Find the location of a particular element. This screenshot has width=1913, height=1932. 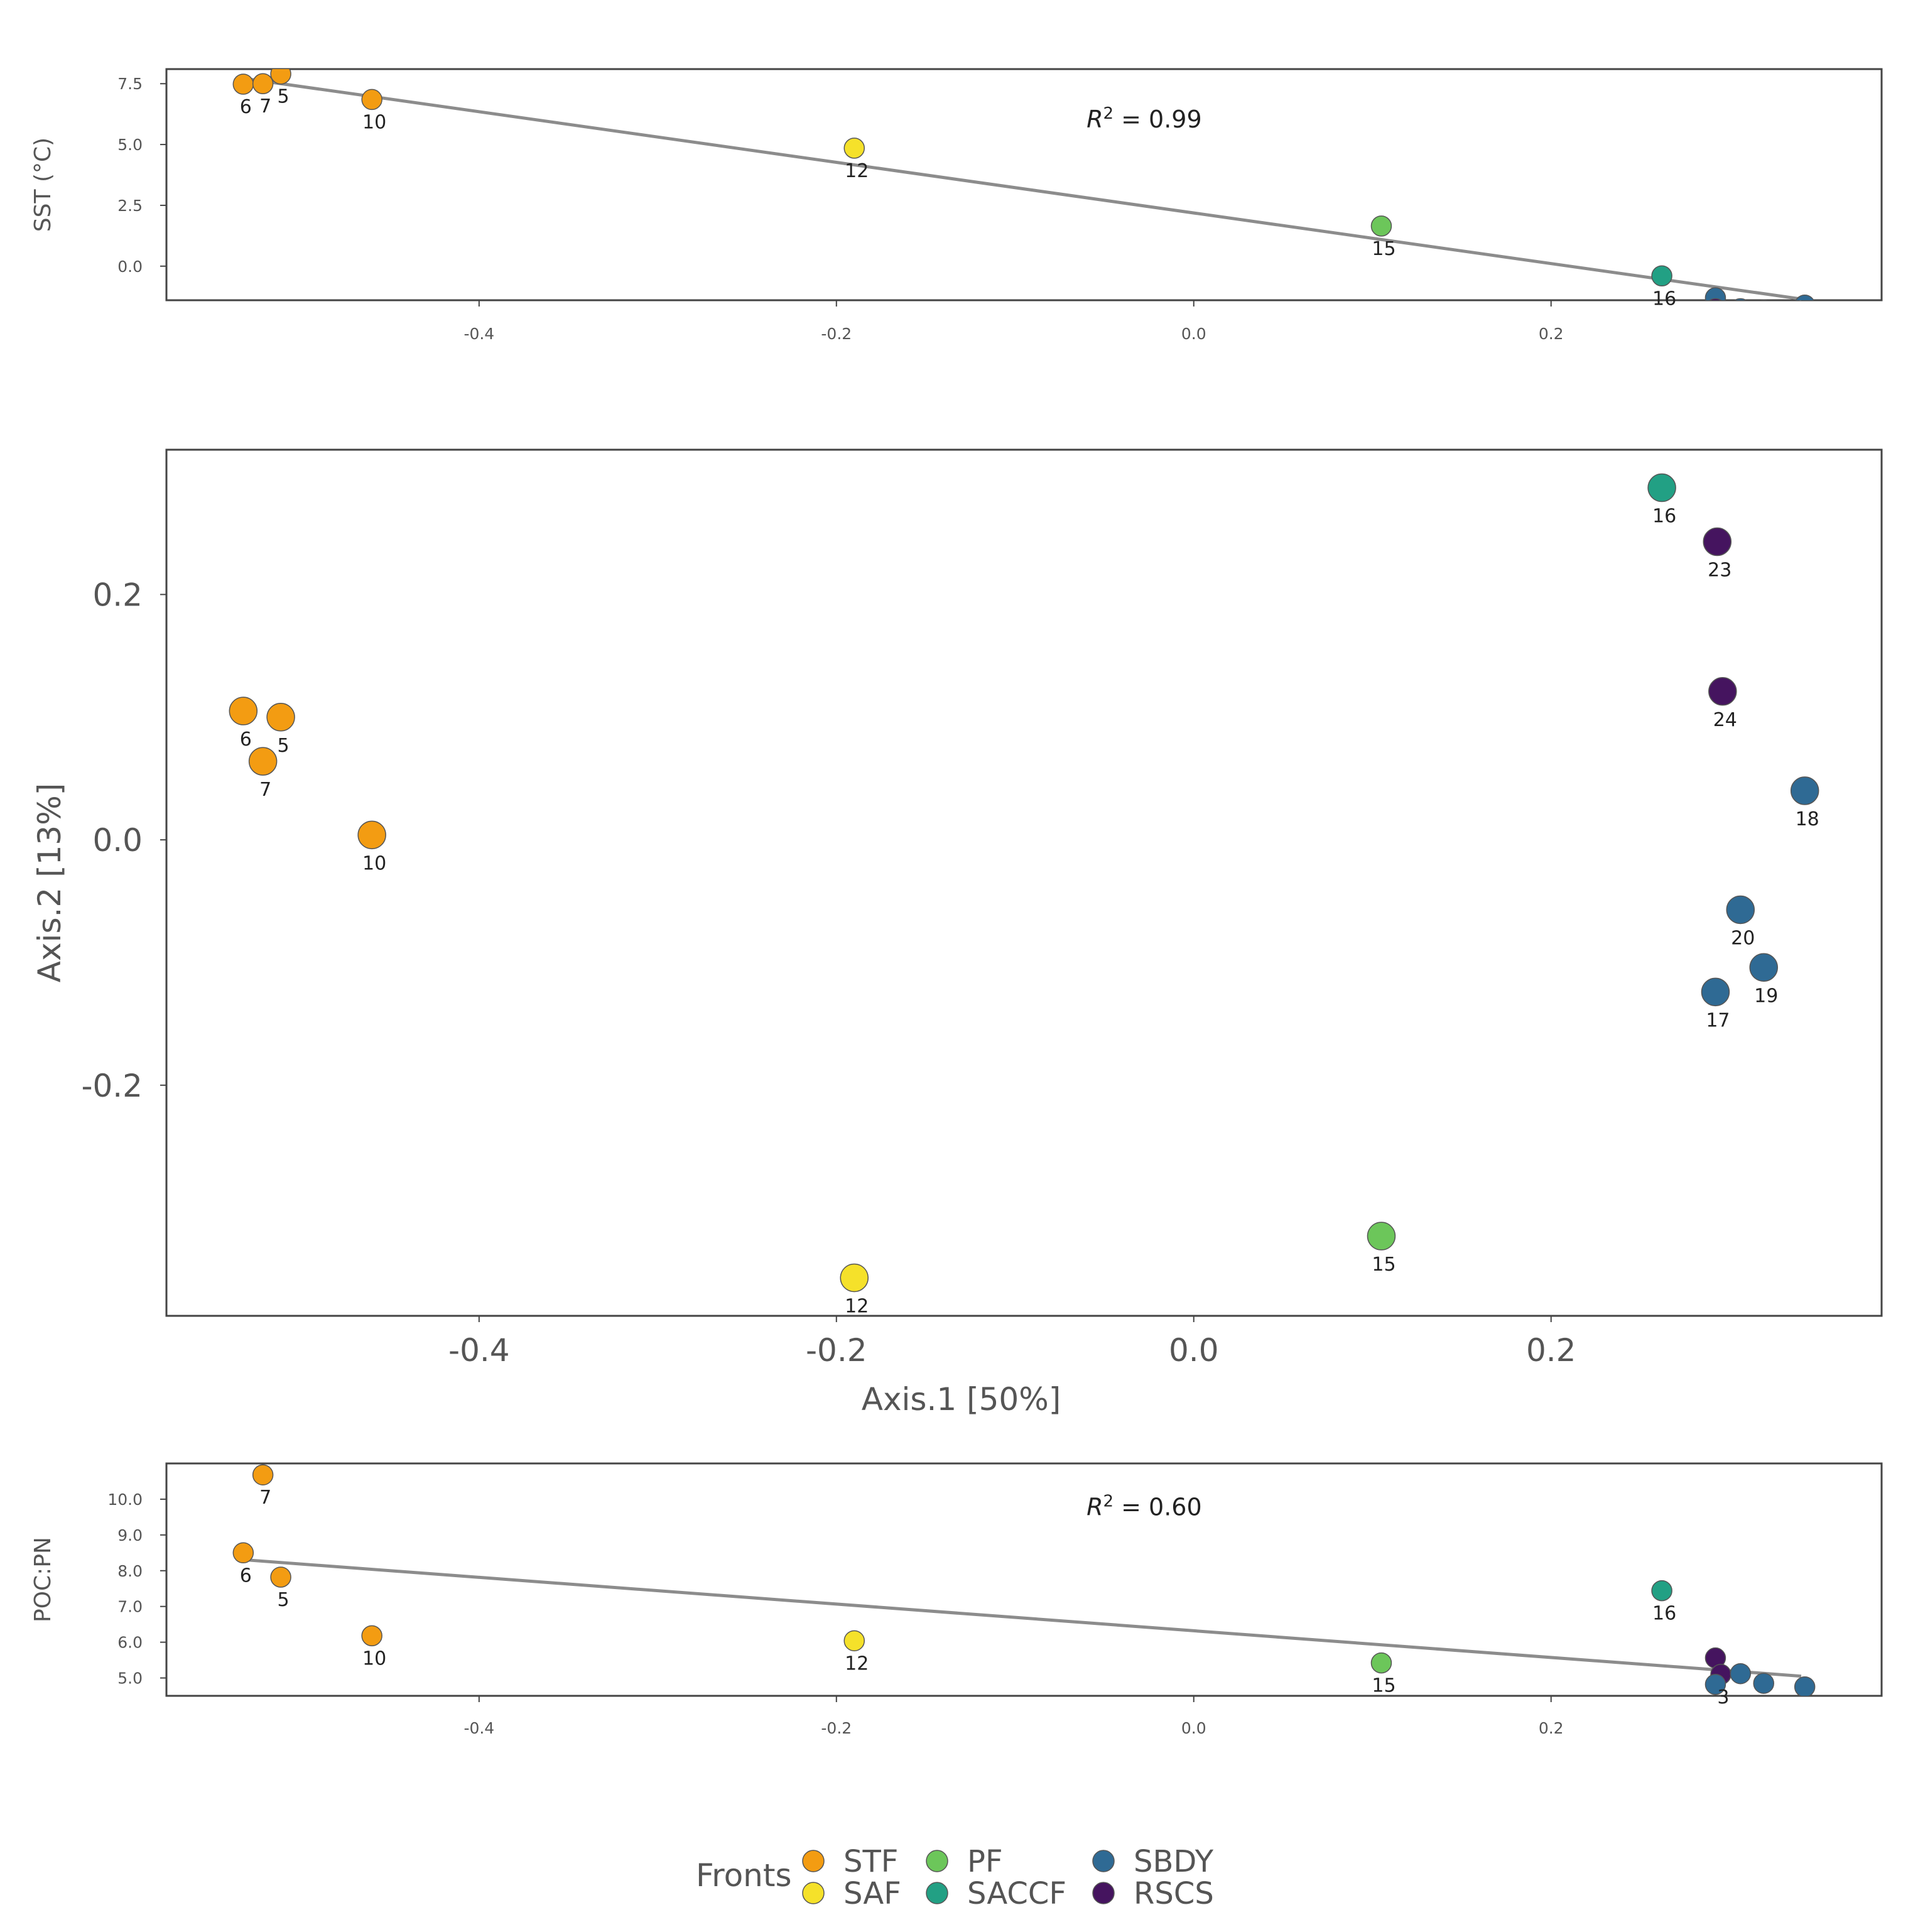

y-tick-label: 9.0 is located at coordinates (130, 1535).